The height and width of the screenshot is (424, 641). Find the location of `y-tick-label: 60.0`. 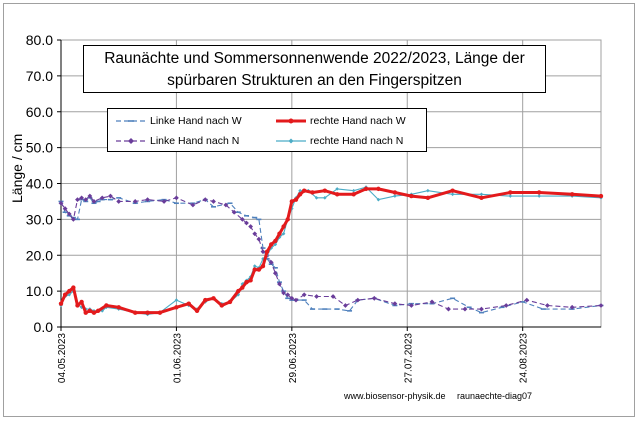

y-tick-label: 60.0 is located at coordinates (39, 112).